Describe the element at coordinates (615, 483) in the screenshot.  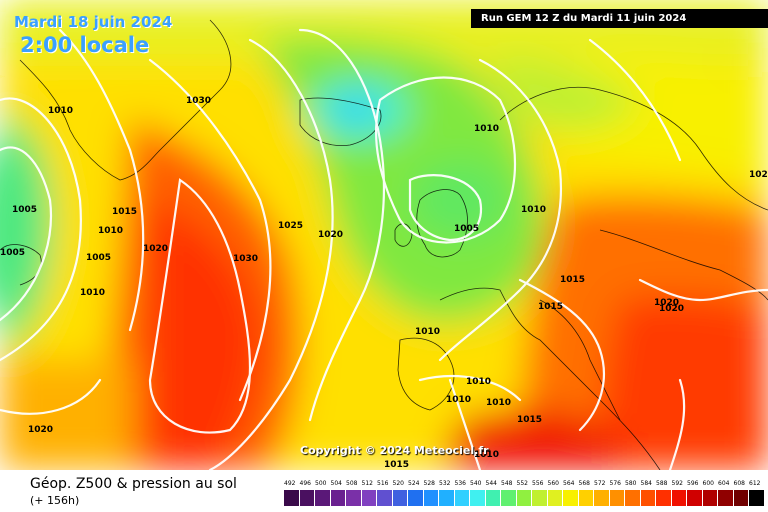
I see `scale-tick-label: 576` at that location.